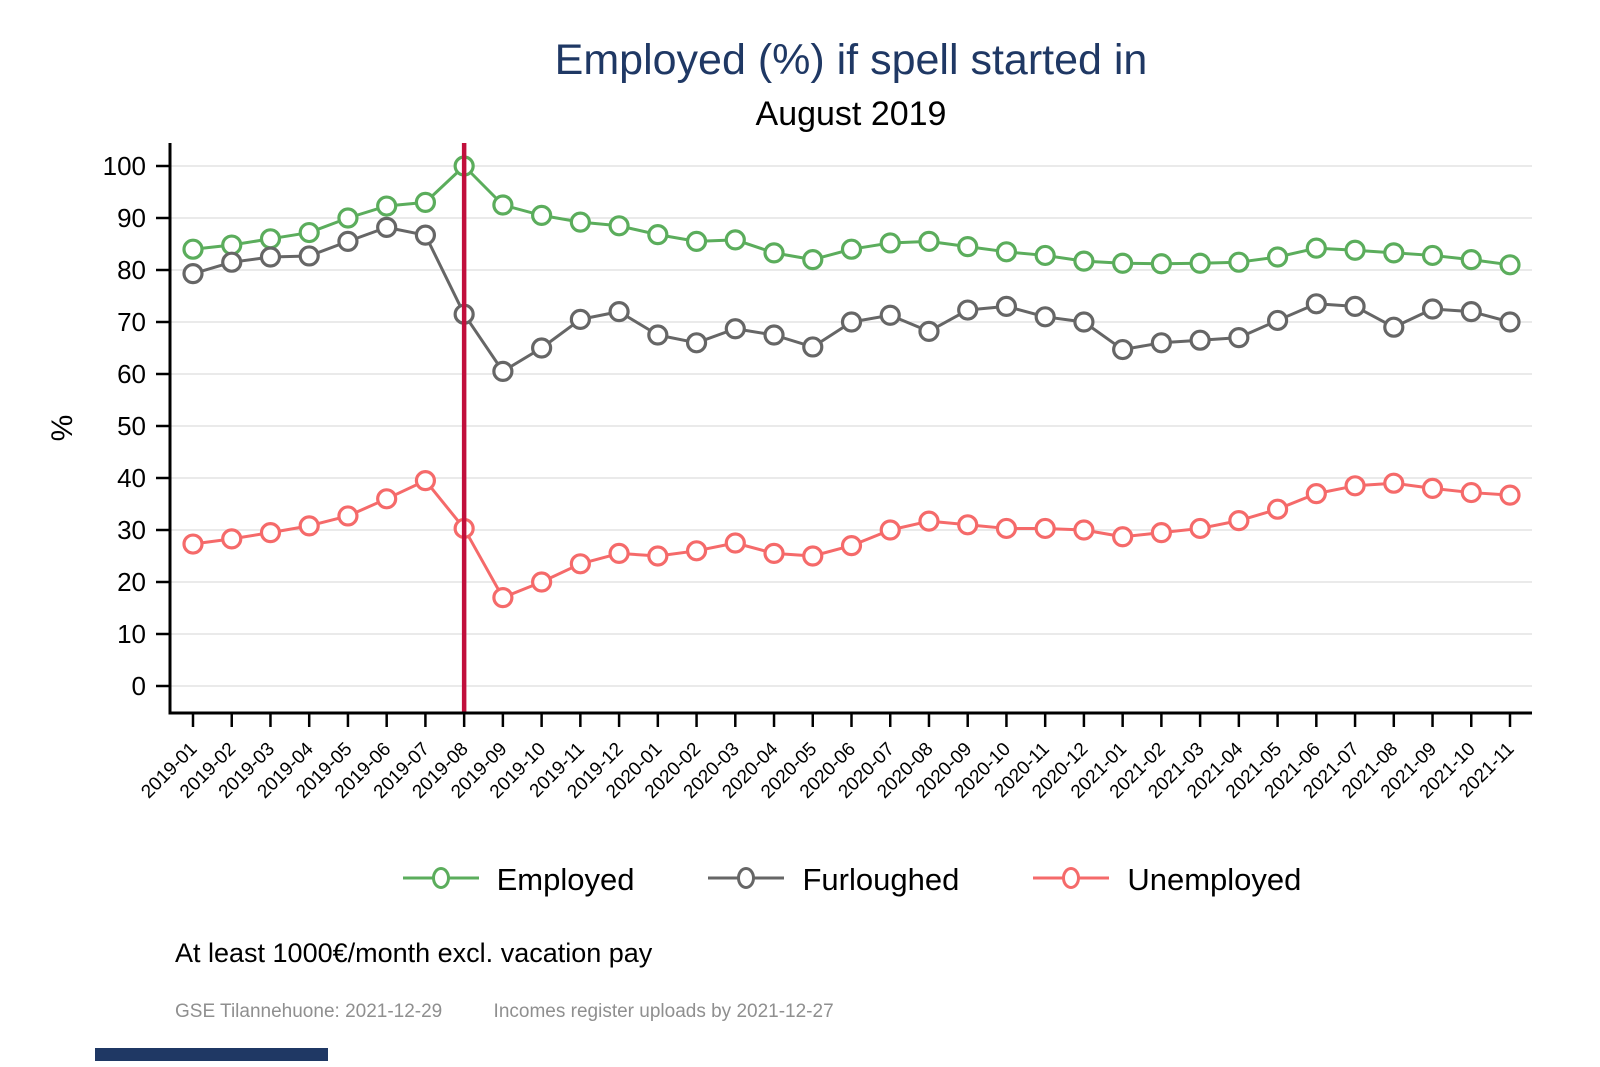 The image size is (1600, 1067). I want to click on y-axis-title: %, so click(62, 428).